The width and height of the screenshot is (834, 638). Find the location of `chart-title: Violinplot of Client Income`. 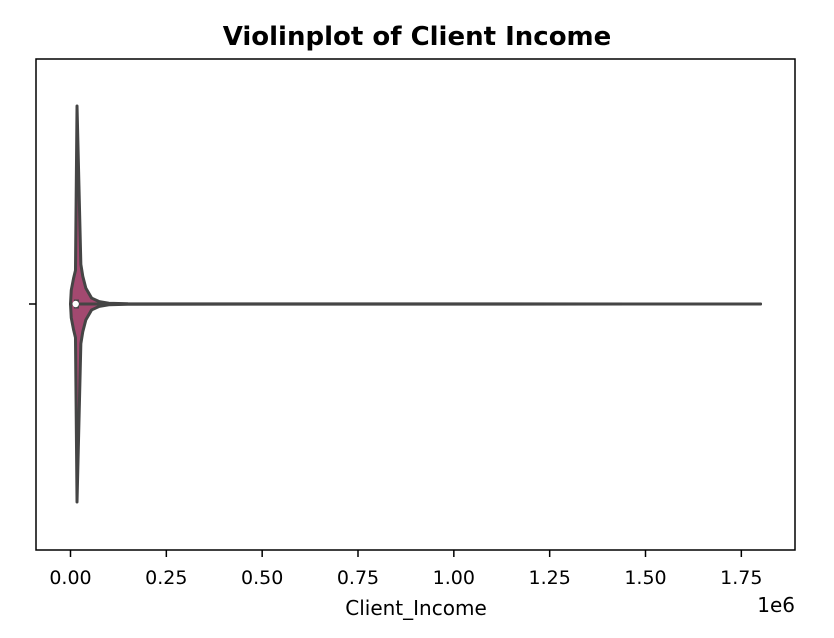

chart-title: Violinplot of Client Income is located at coordinates (417, 37).